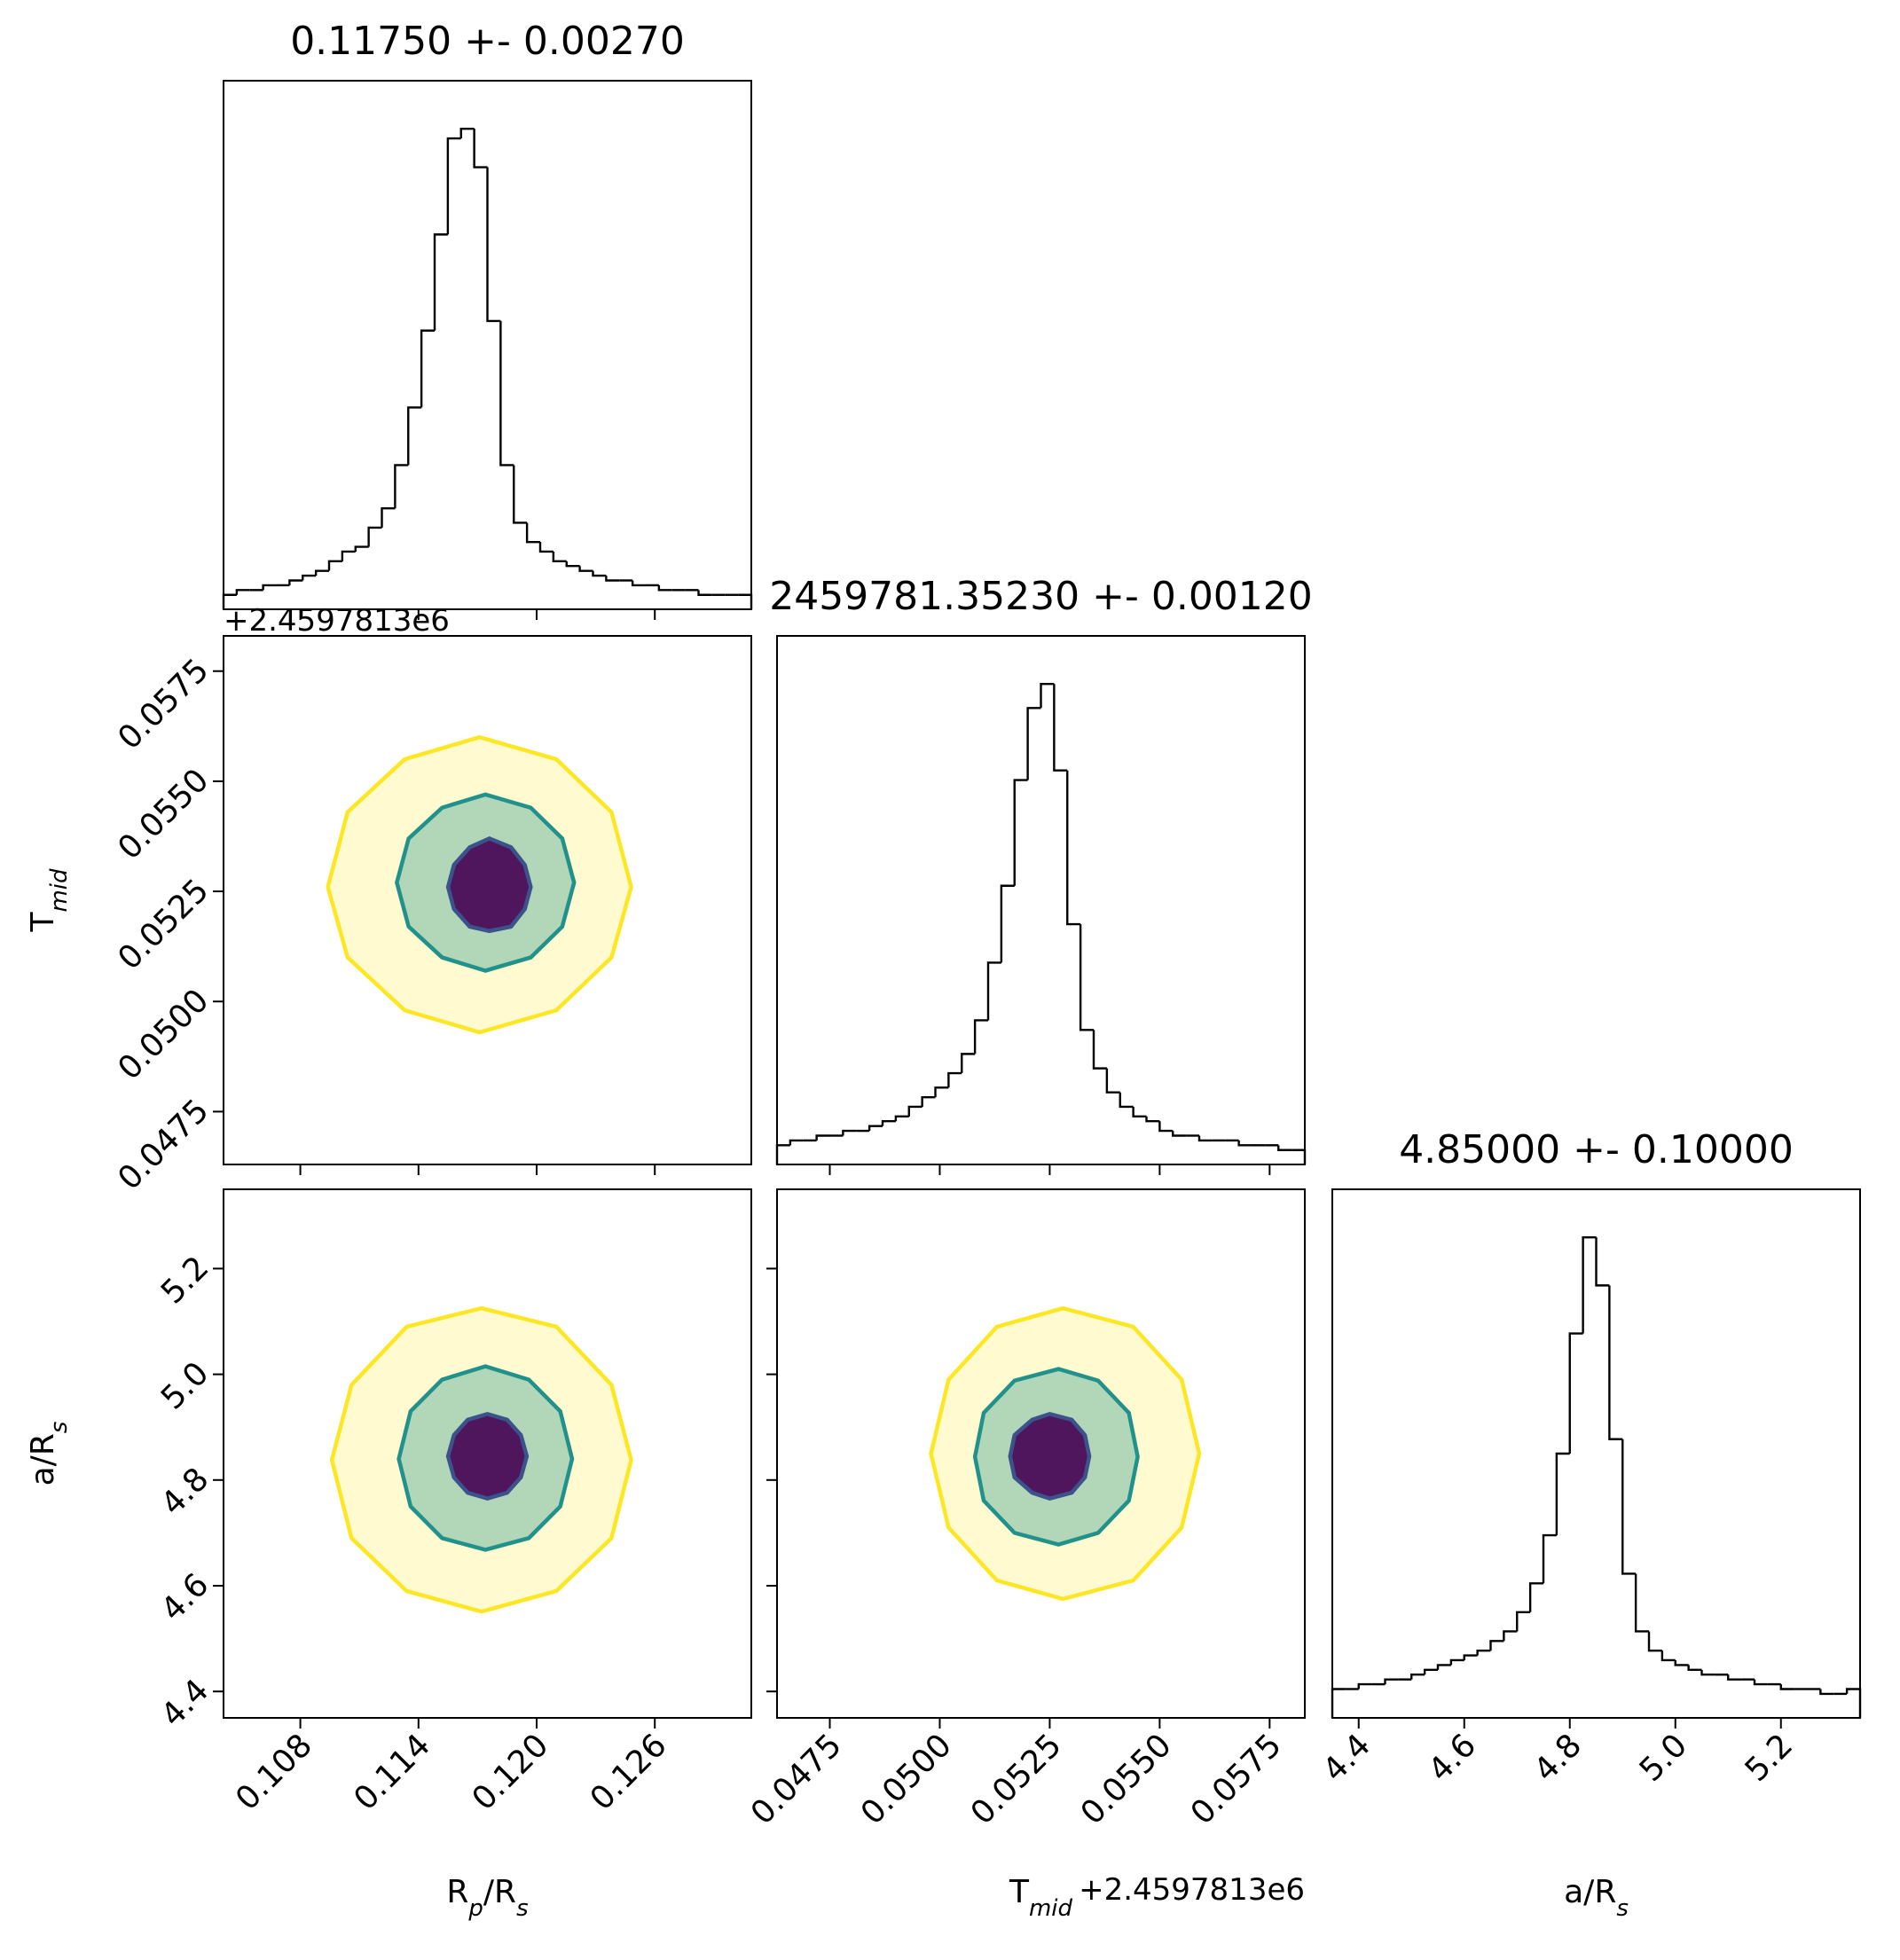  What do you see at coordinates (274, 1772) in the screenshot?
I see `x-tick-label: 0.108` at bounding box center [274, 1772].